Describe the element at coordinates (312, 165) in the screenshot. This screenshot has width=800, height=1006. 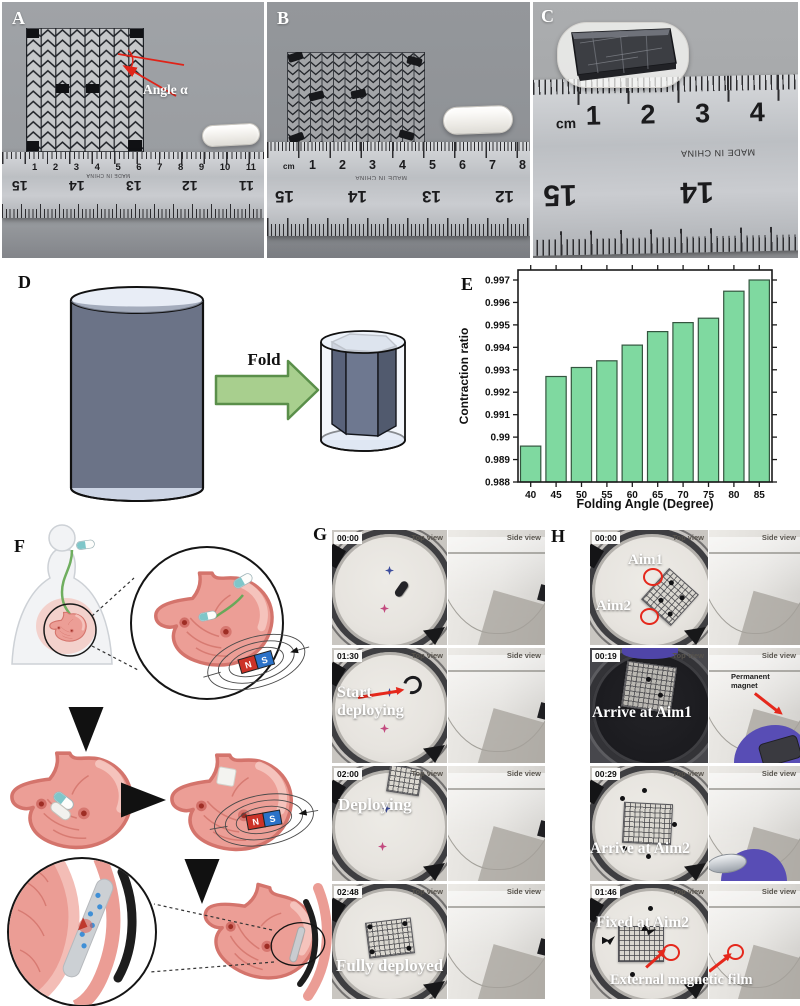
I see `ruler-number: 1` at that location.